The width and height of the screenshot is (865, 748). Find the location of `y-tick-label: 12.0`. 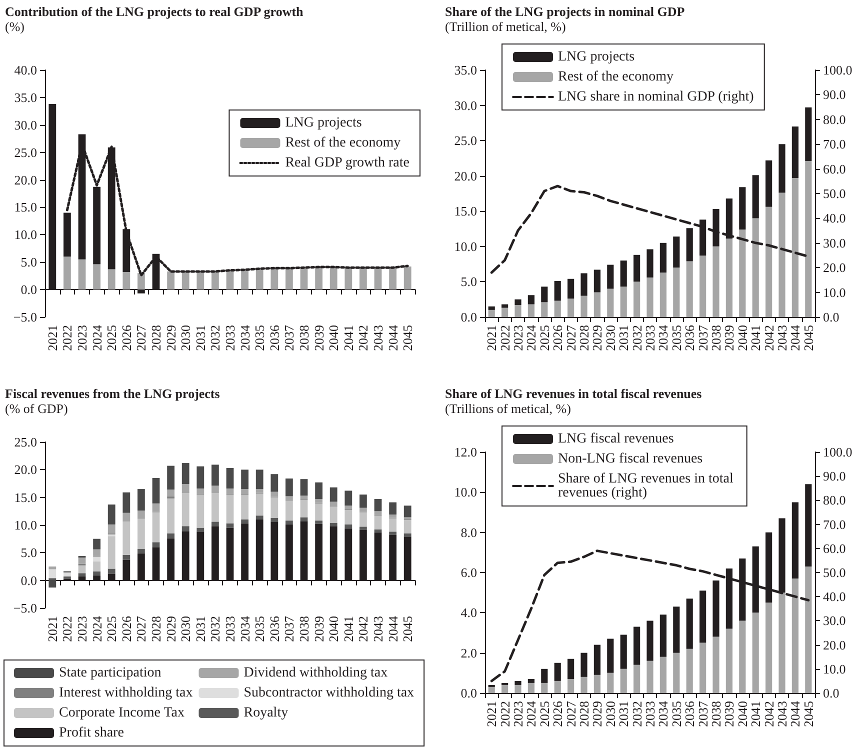

y-tick-label: 12.0 is located at coordinates (465, 452).